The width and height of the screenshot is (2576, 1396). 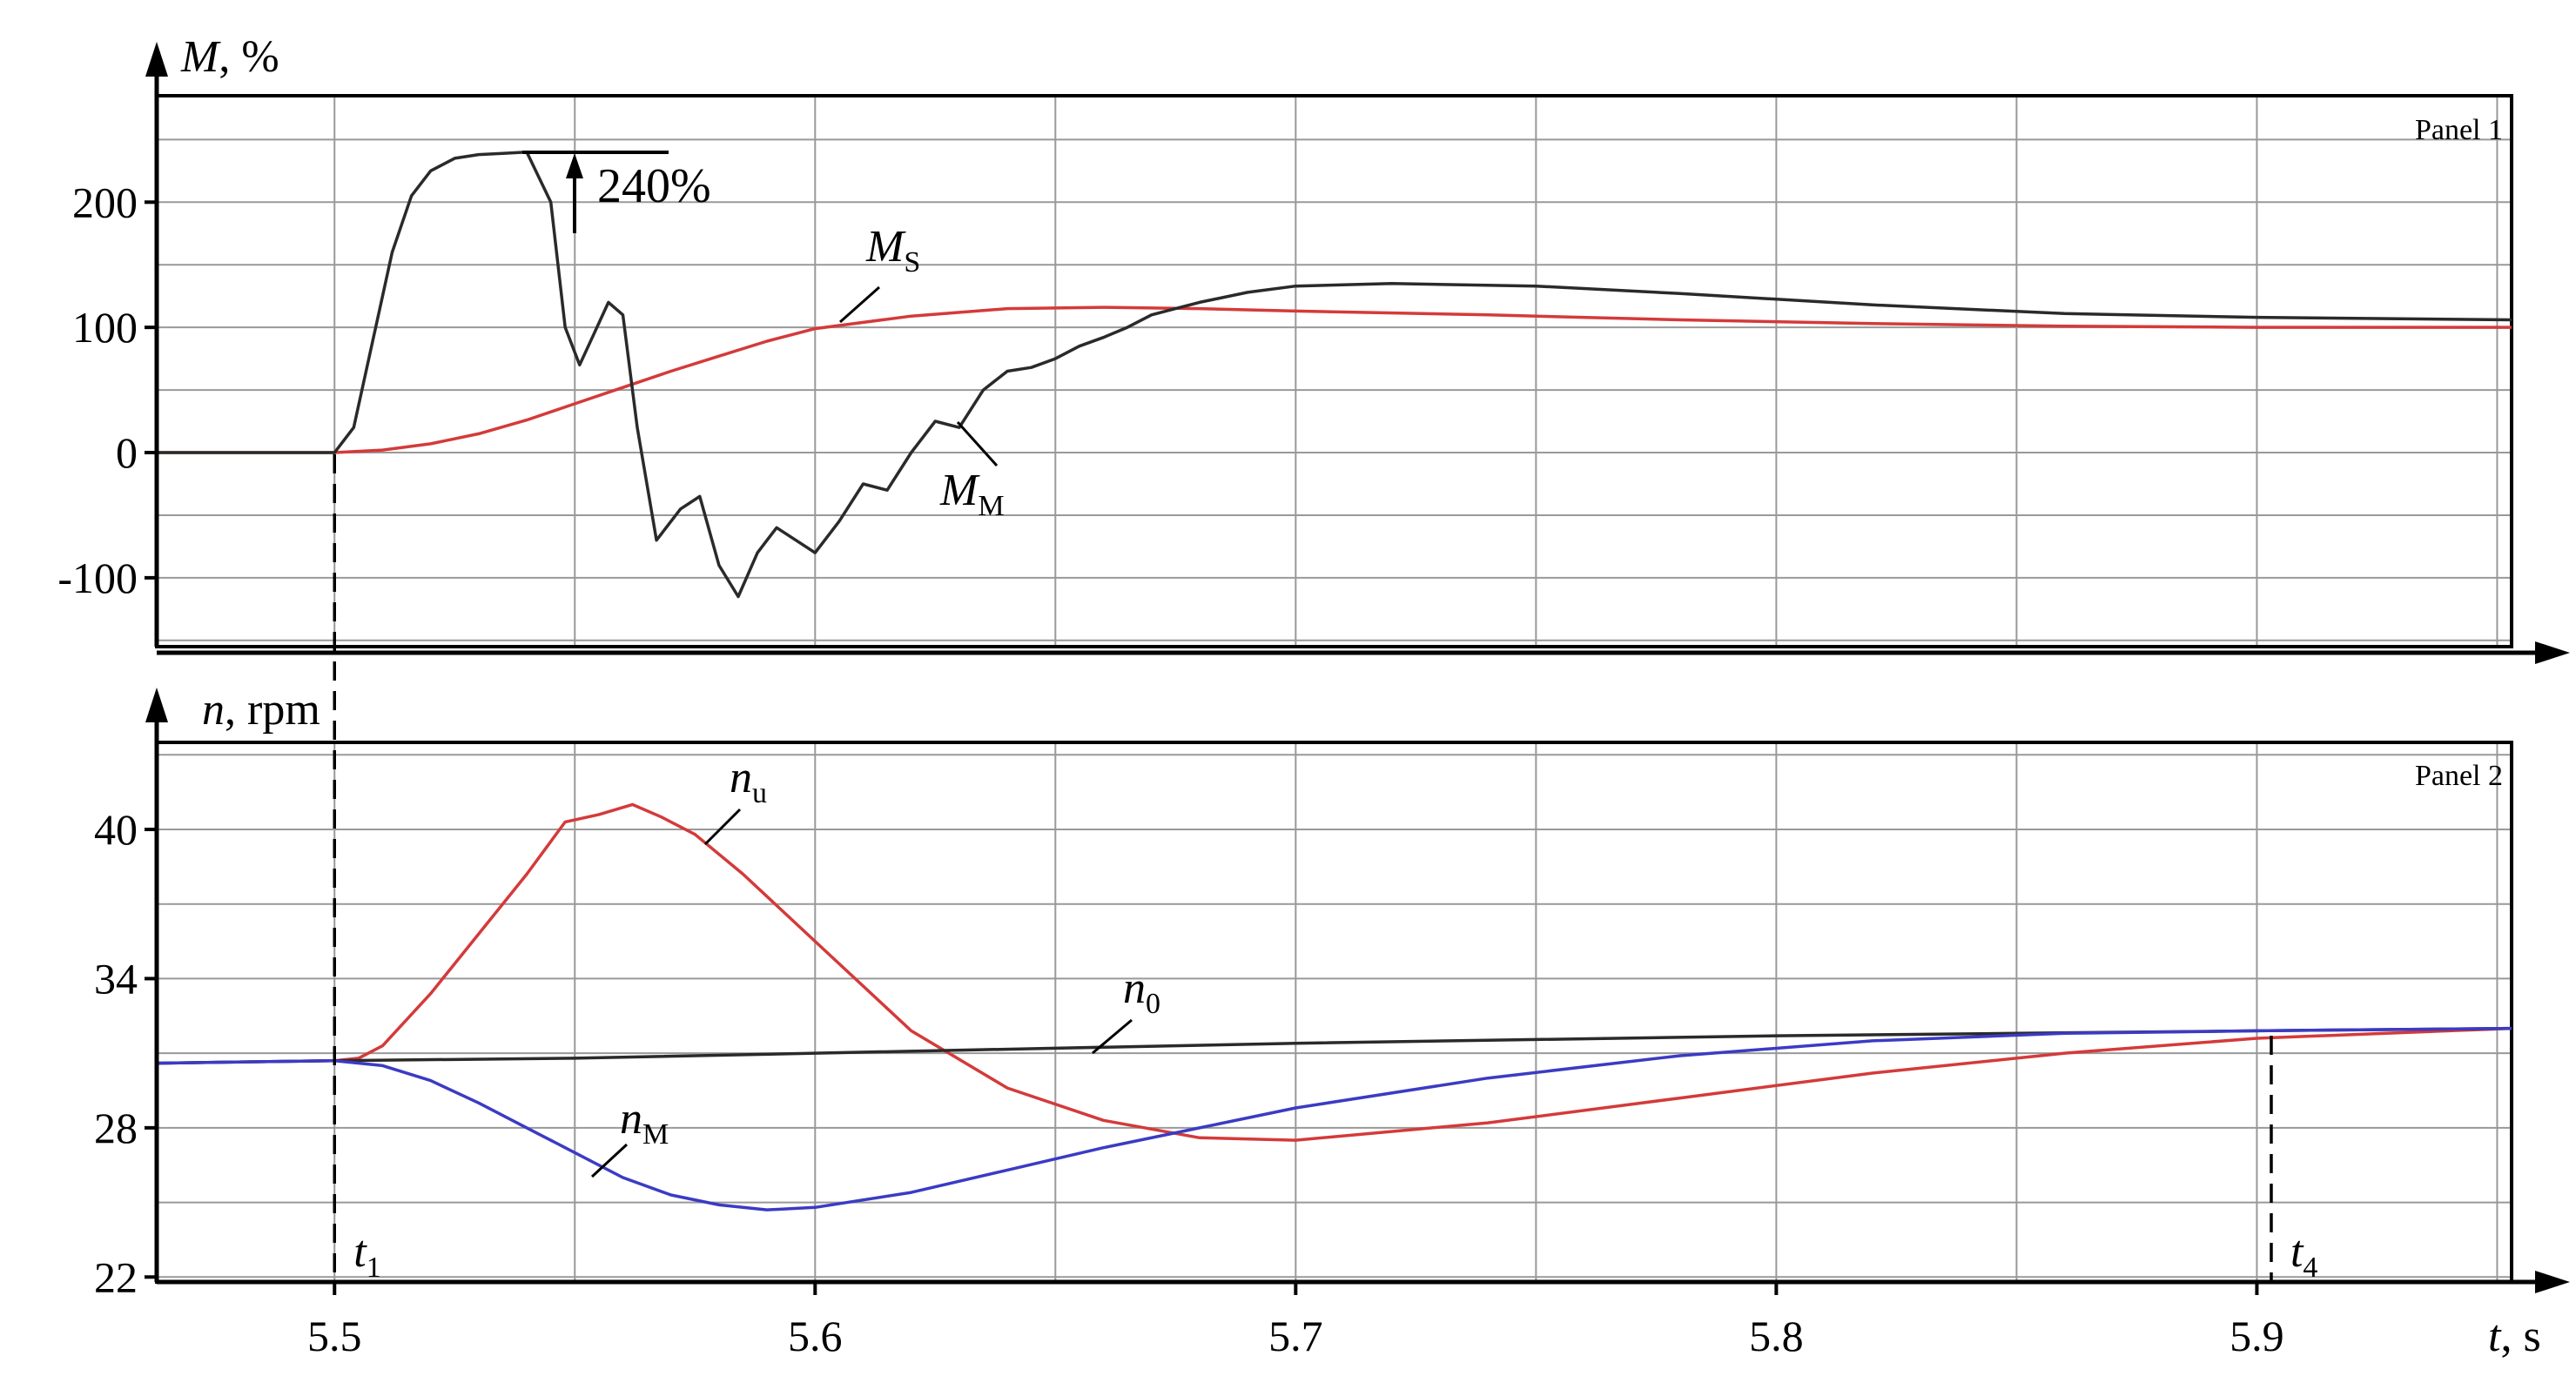 What do you see at coordinates (156, 59) in the screenshot?
I see `panel-1-y-arrow` at bounding box center [156, 59].